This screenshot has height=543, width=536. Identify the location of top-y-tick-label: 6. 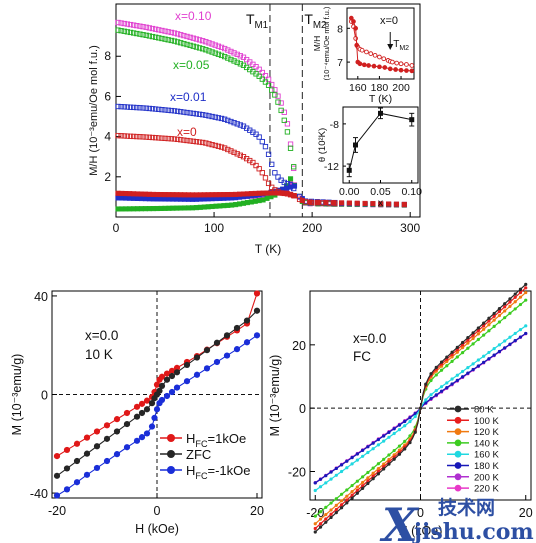
(107, 96).